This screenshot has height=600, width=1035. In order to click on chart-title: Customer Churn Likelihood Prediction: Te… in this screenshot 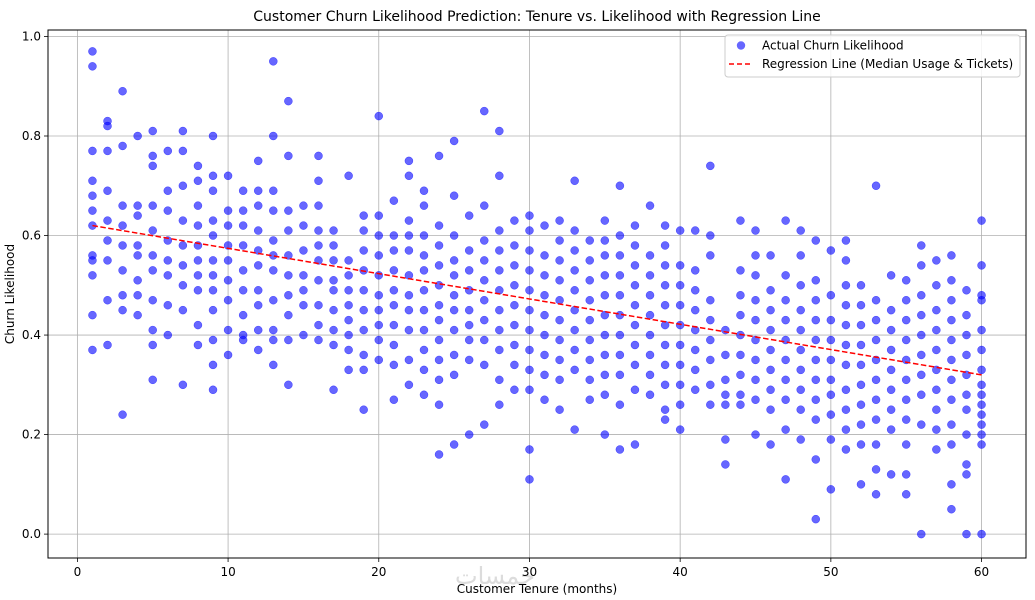, I will do `click(536, 17)`.